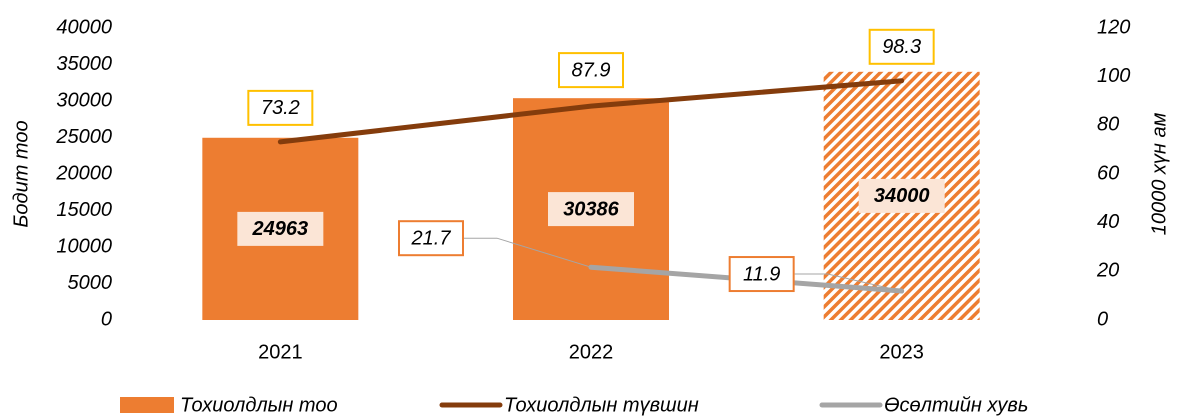 Image resolution: width=1177 pixels, height=418 pixels. I want to click on y-tick-label: 25000, so click(83, 137).